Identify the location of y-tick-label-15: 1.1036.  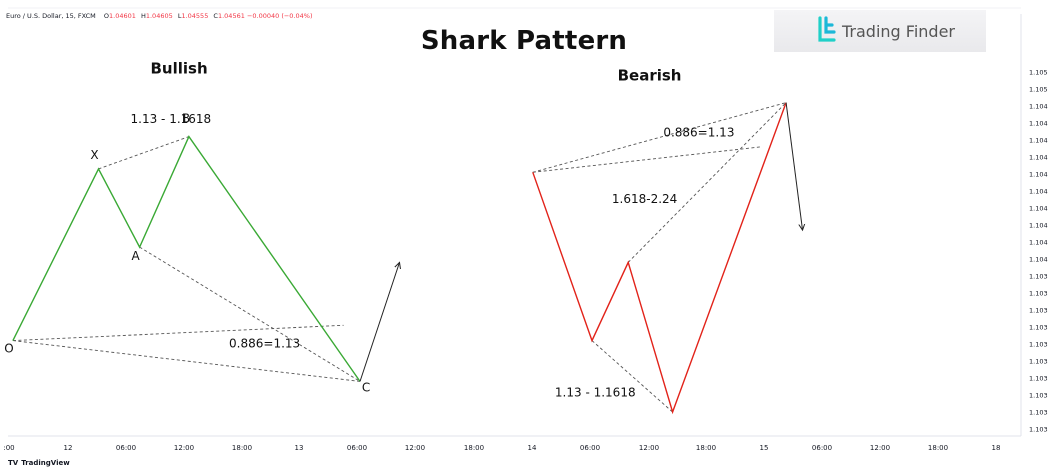
(1038, 328).